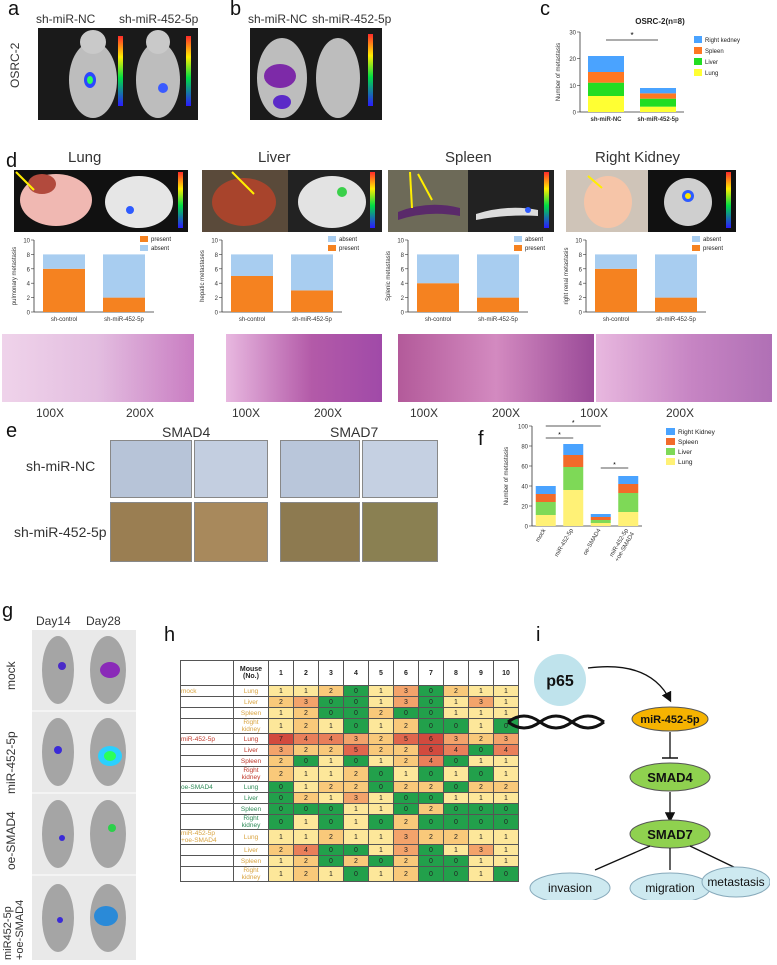 The height and width of the screenshot is (965, 777). What do you see at coordinates (570, 888) in the screenshot?
I see `invasion-label: invasion` at bounding box center [570, 888].